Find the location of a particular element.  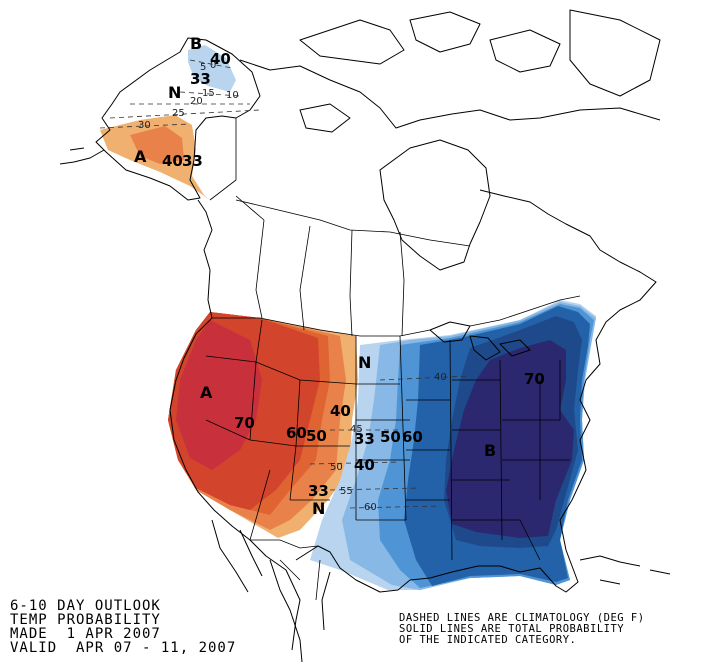

legend-note-line-2: SOLID LINES ARE TOTAL PROBABILITY is located at coordinates (512, 629).